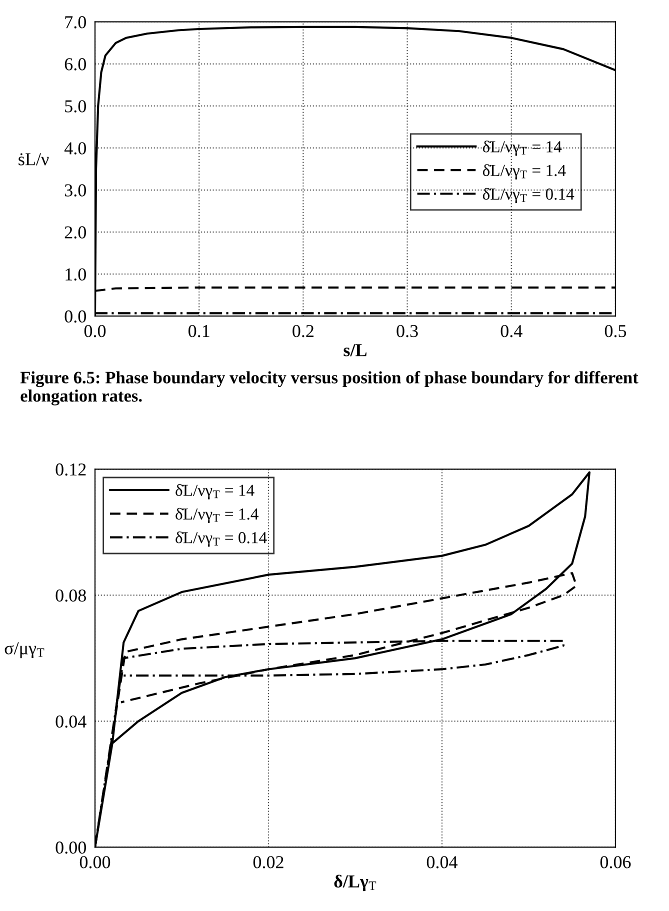 This screenshot has height=911, width=669. What do you see at coordinates (33, 159) in the screenshot?
I see `y-axis-title: ṡL/ν` at bounding box center [33, 159].